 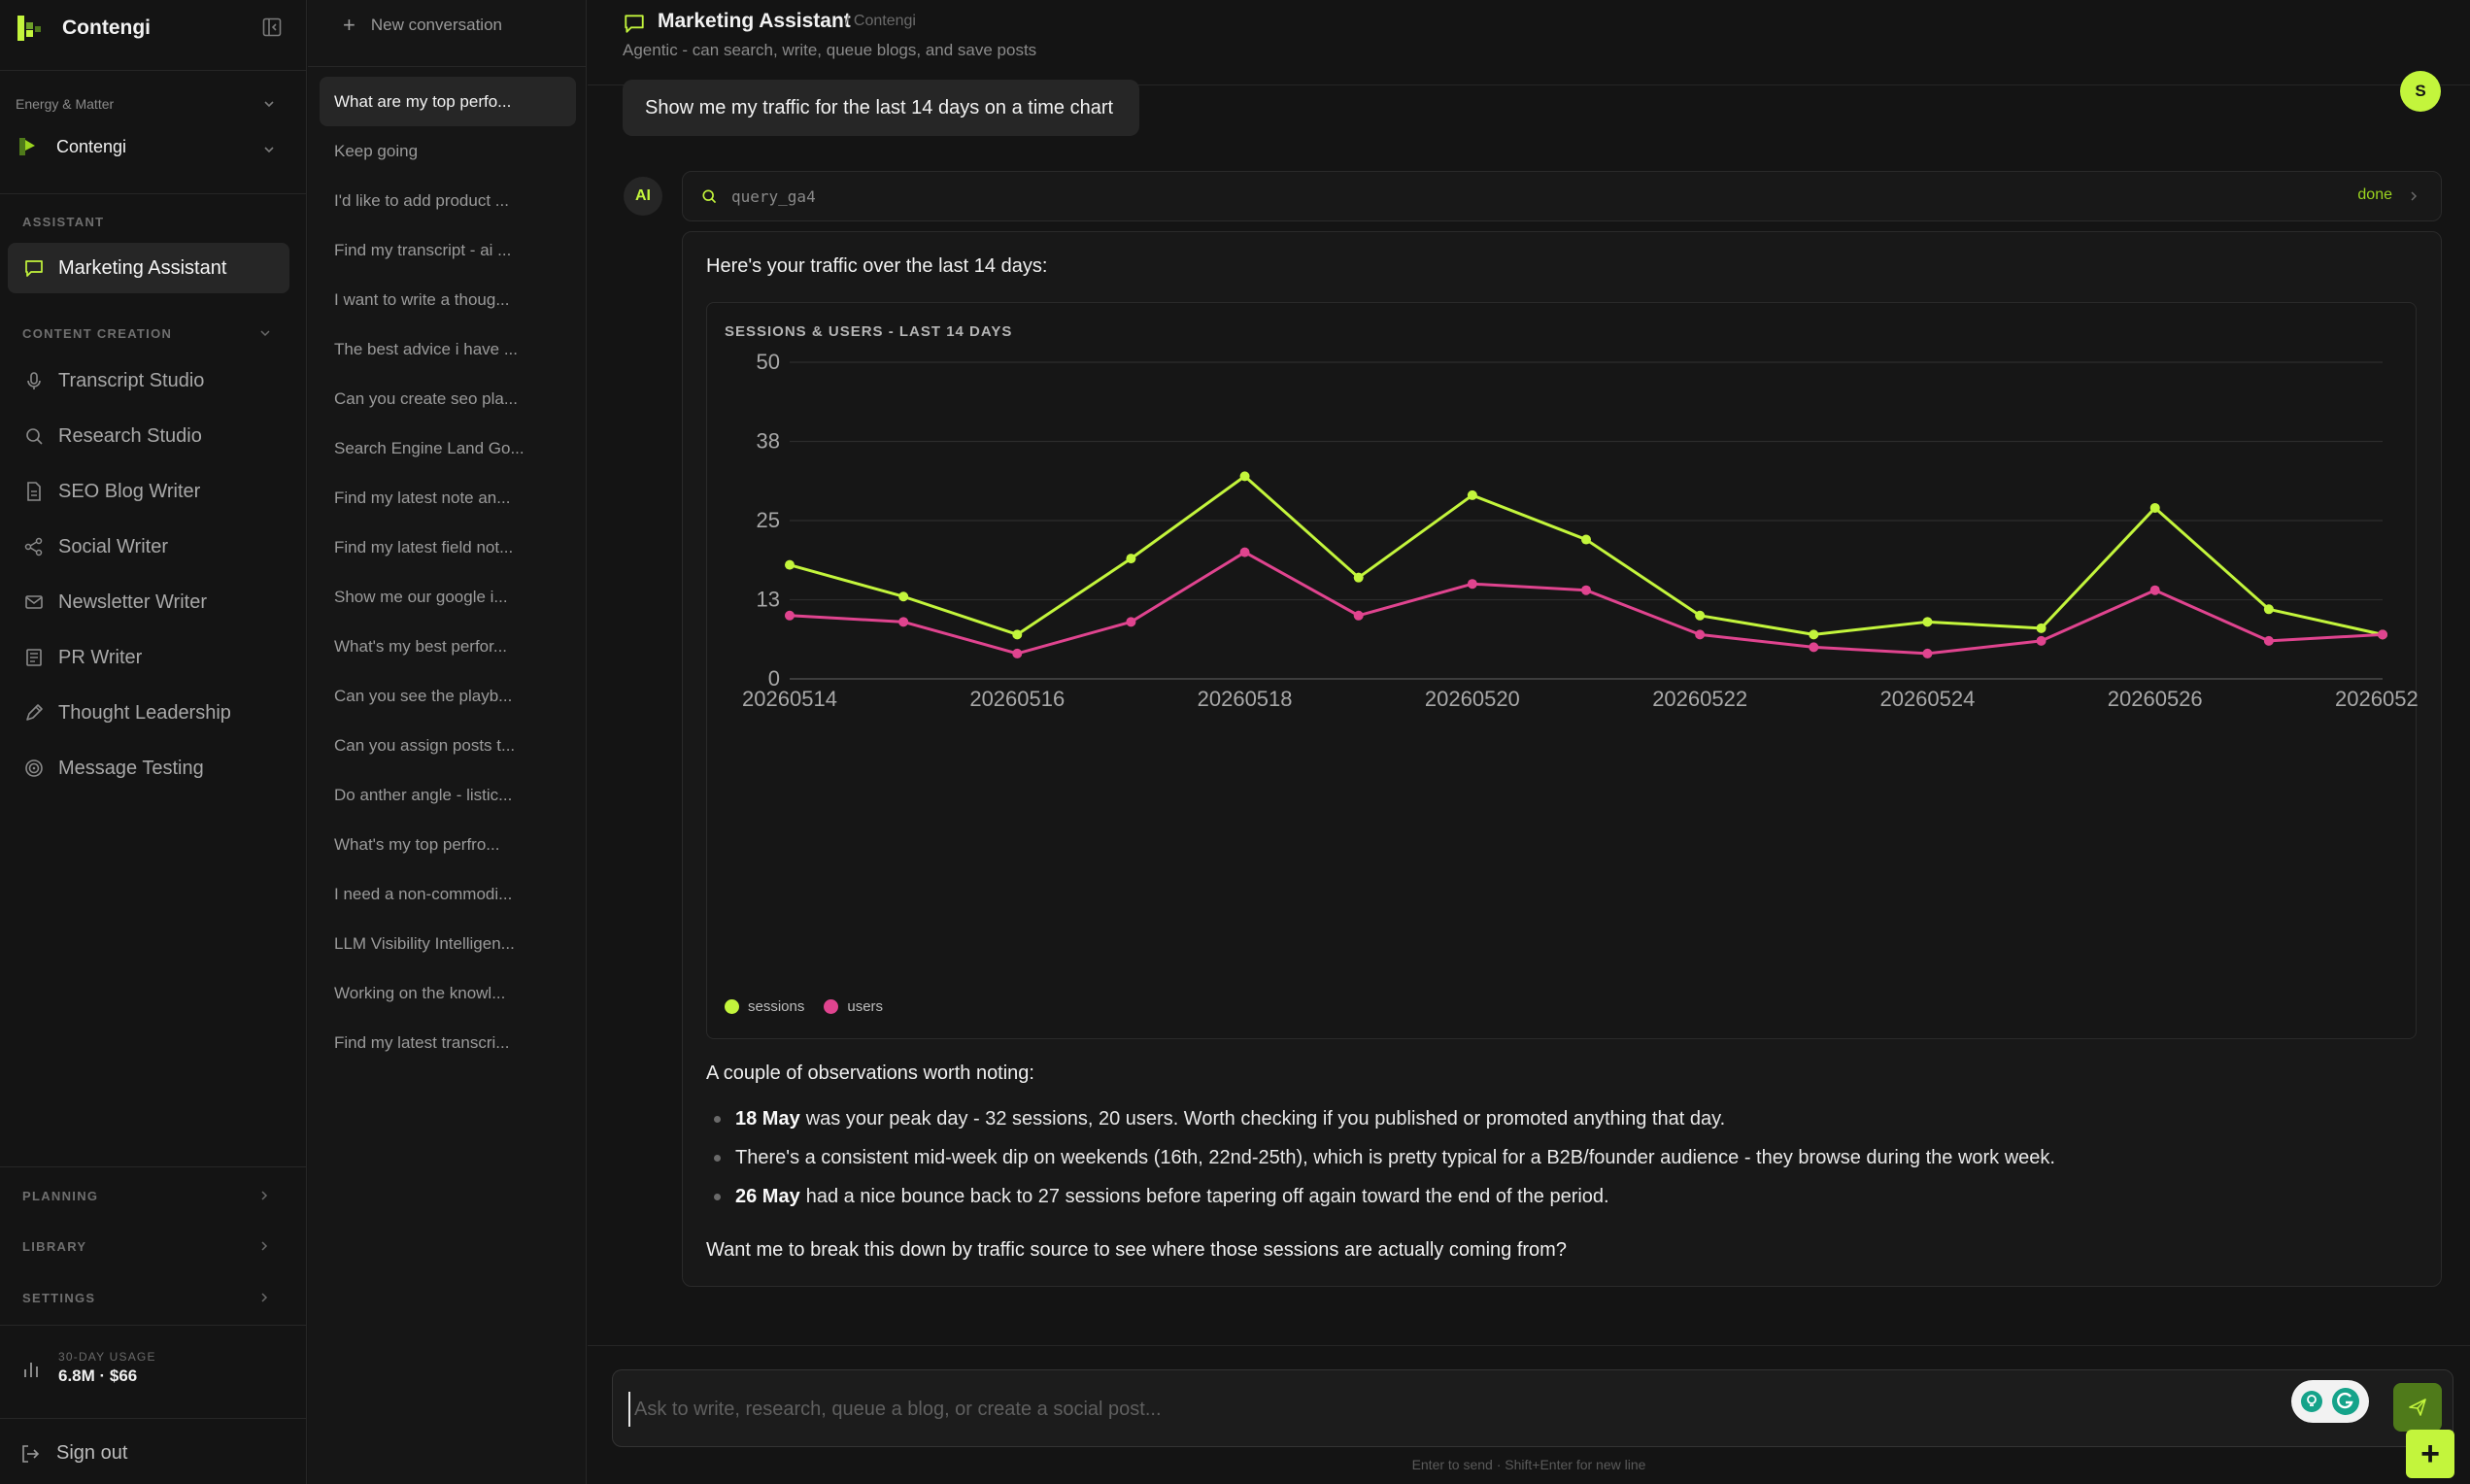 What do you see at coordinates (423, 25) in the screenshot?
I see `new-conversation-button: + New conversation` at bounding box center [423, 25].